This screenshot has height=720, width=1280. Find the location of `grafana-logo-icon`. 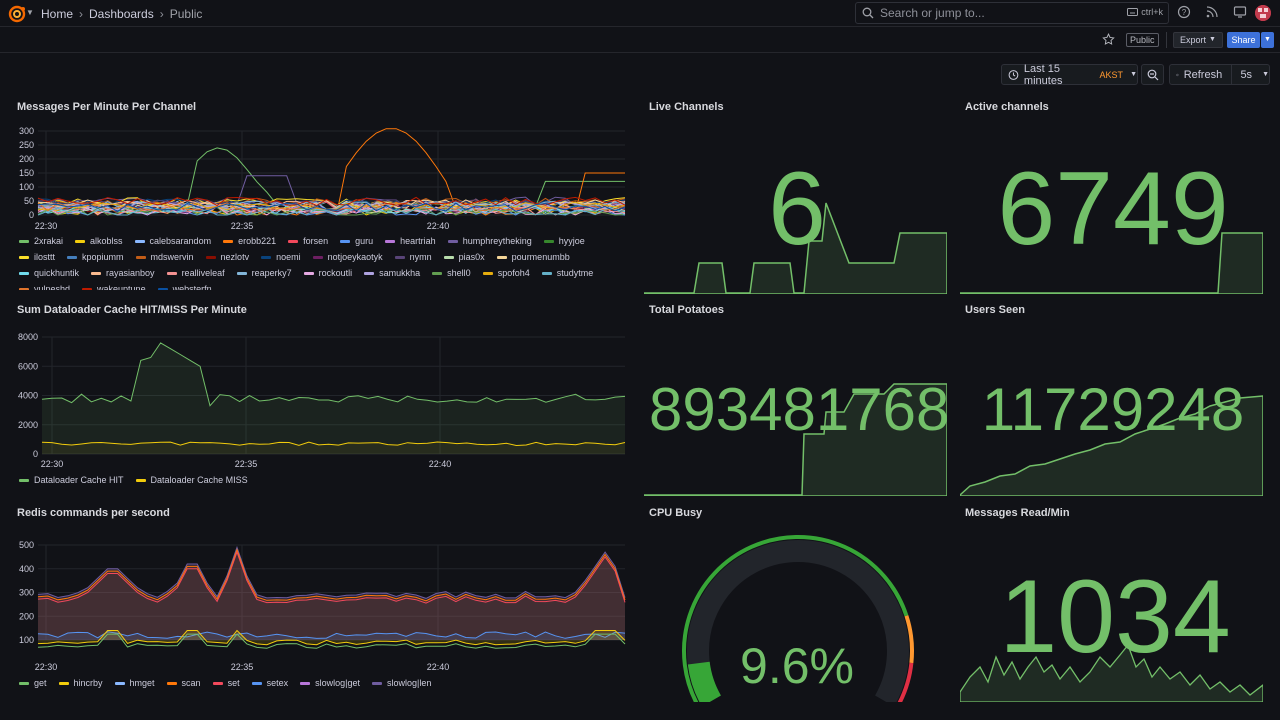

grafana-logo-icon is located at coordinates (17, 14).